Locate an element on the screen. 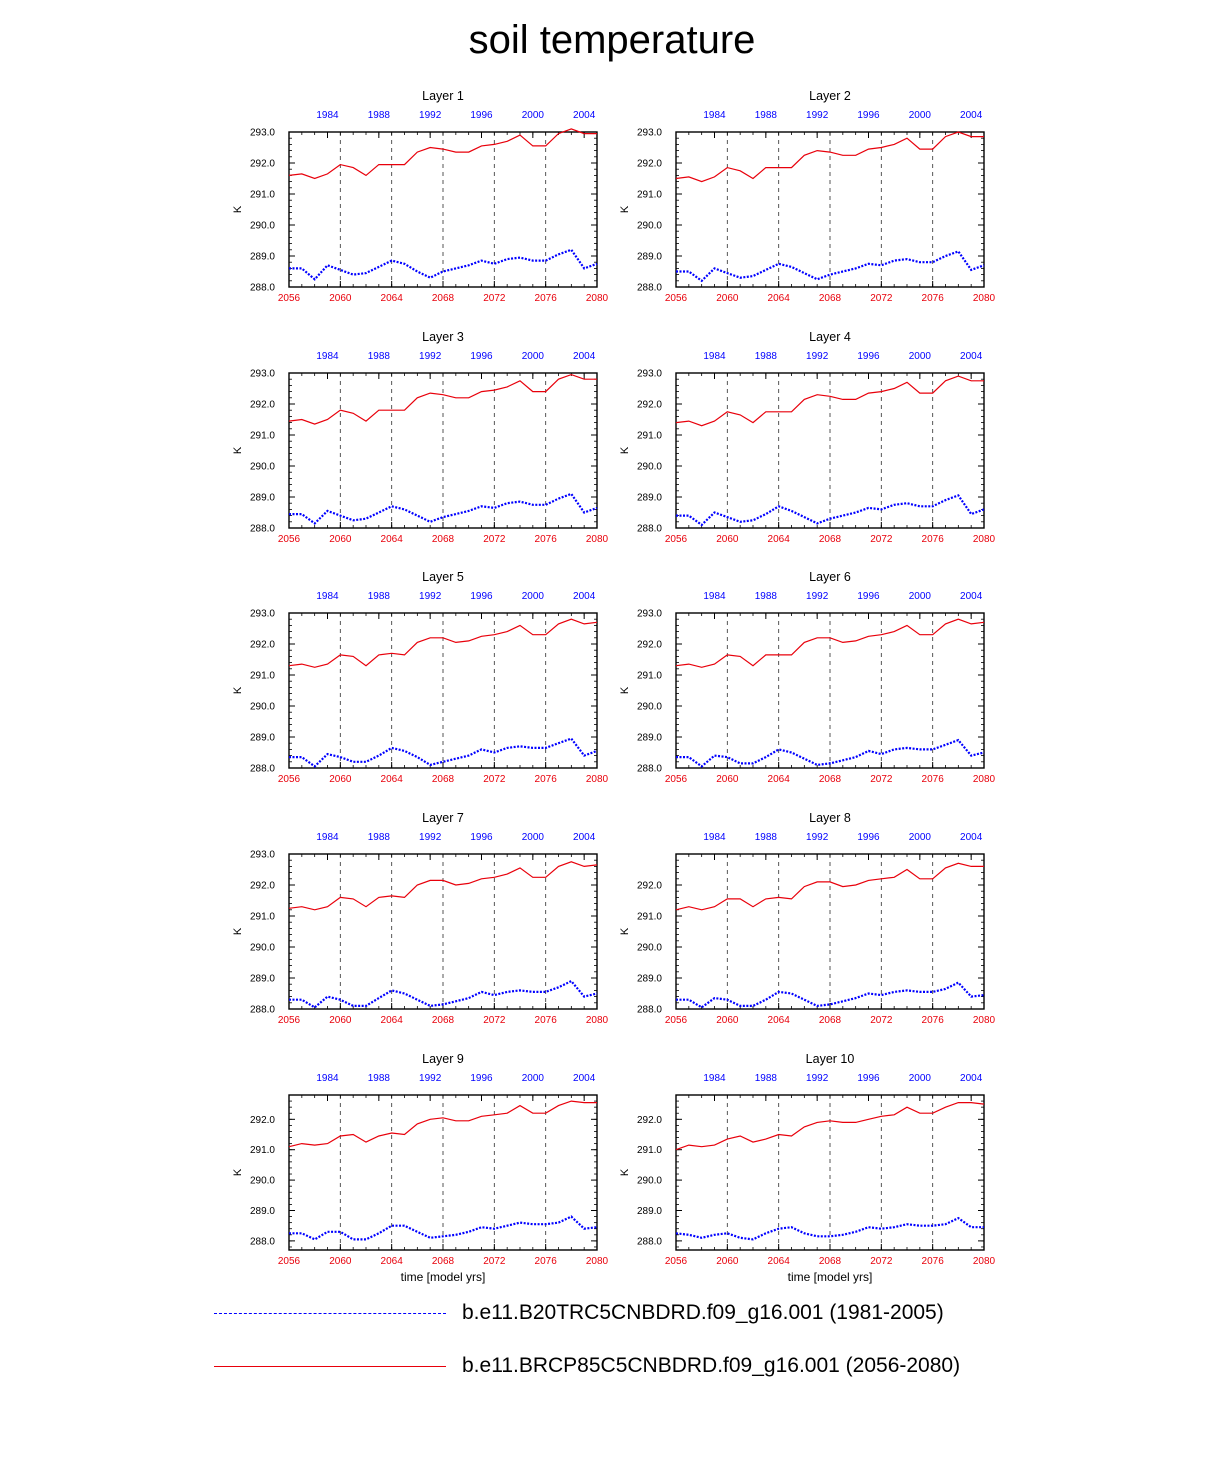 The width and height of the screenshot is (1224, 1466). x-tick-label-layer-2-2068: 2068 is located at coordinates (830, 298).